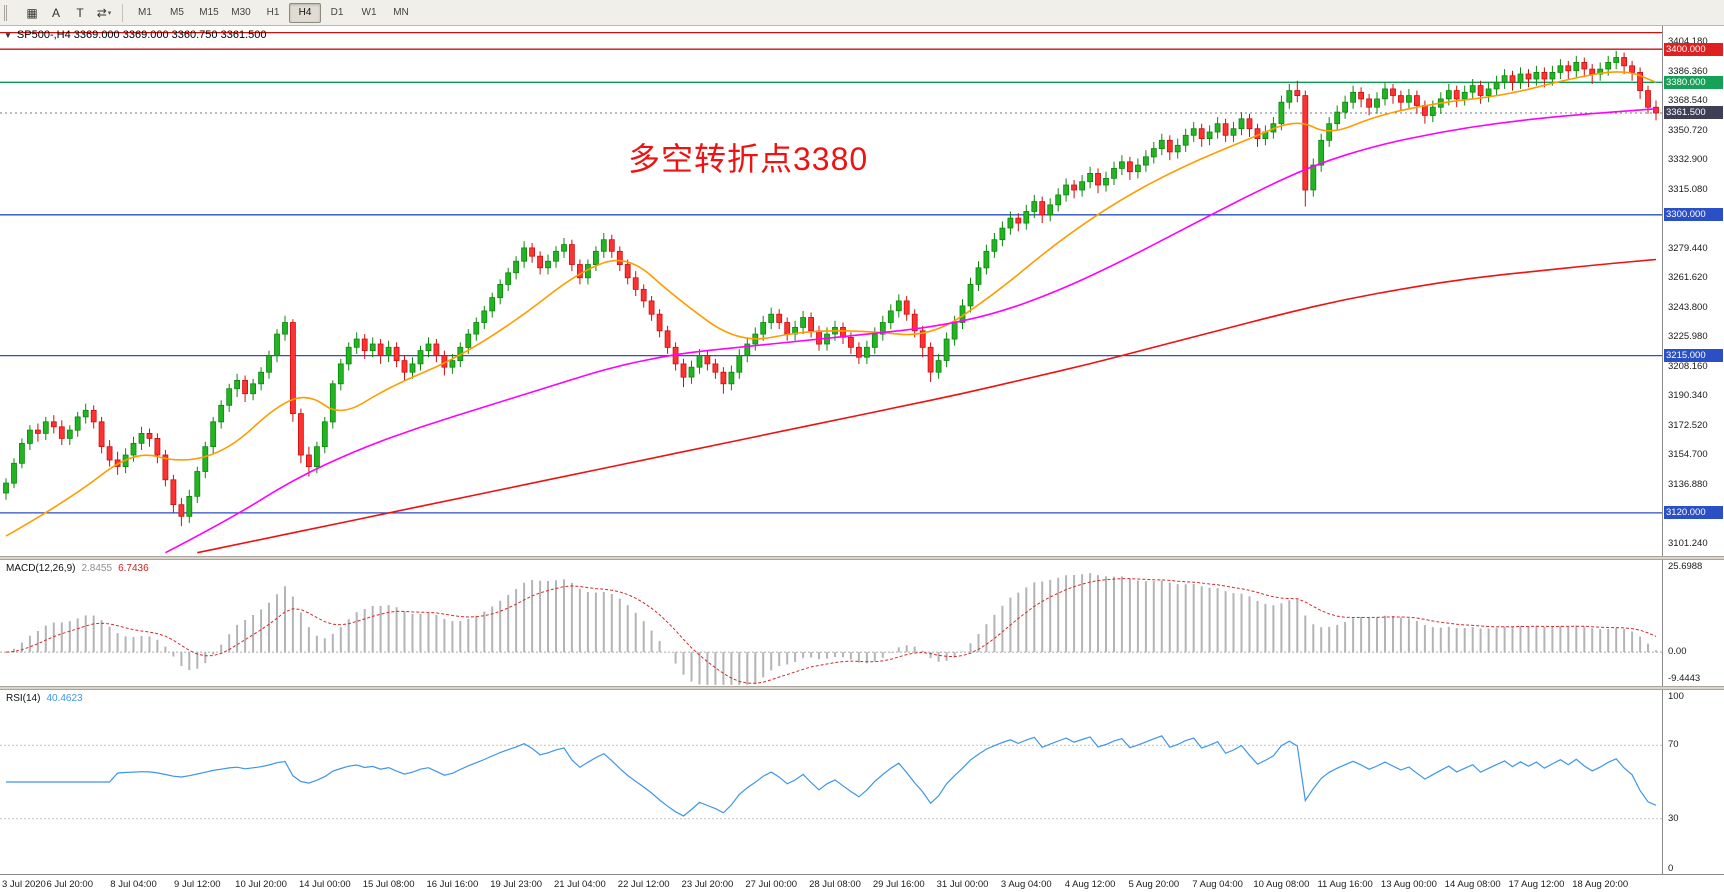 This screenshot has width=1724, height=892. What do you see at coordinates (369, 12) in the screenshot?
I see `timeframe-w1-button: W1` at bounding box center [369, 12].